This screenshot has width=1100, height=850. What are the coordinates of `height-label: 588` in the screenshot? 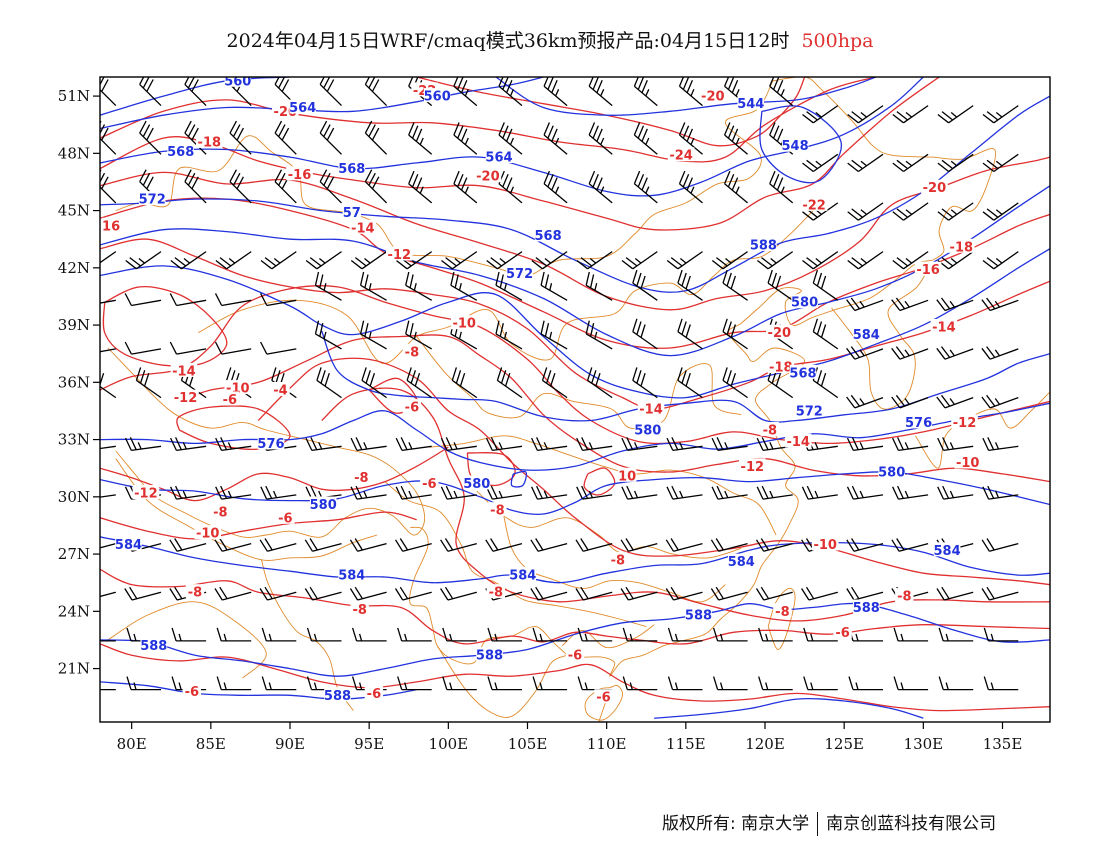 It's located at (337, 696).